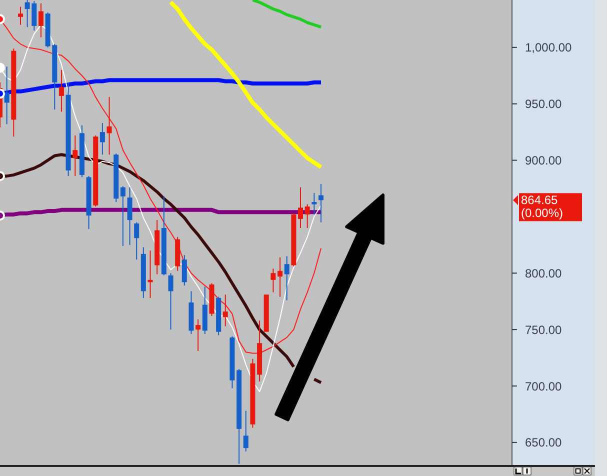 This screenshot has width=607, height=476. Describe the element at coordinates (548, 47) in the screenshot. I see `y-tick-label: 1,000.00` at that location.